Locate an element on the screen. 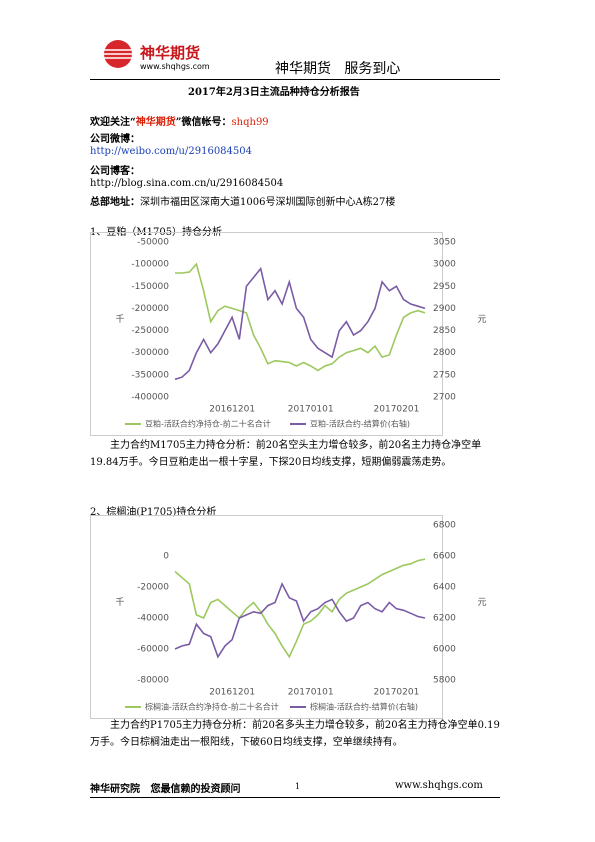 The width and height of the screenshot is (595, 842). section-heading: 2、棕榈油(P1705)持仓分析 is located at coordinates (153, 512).